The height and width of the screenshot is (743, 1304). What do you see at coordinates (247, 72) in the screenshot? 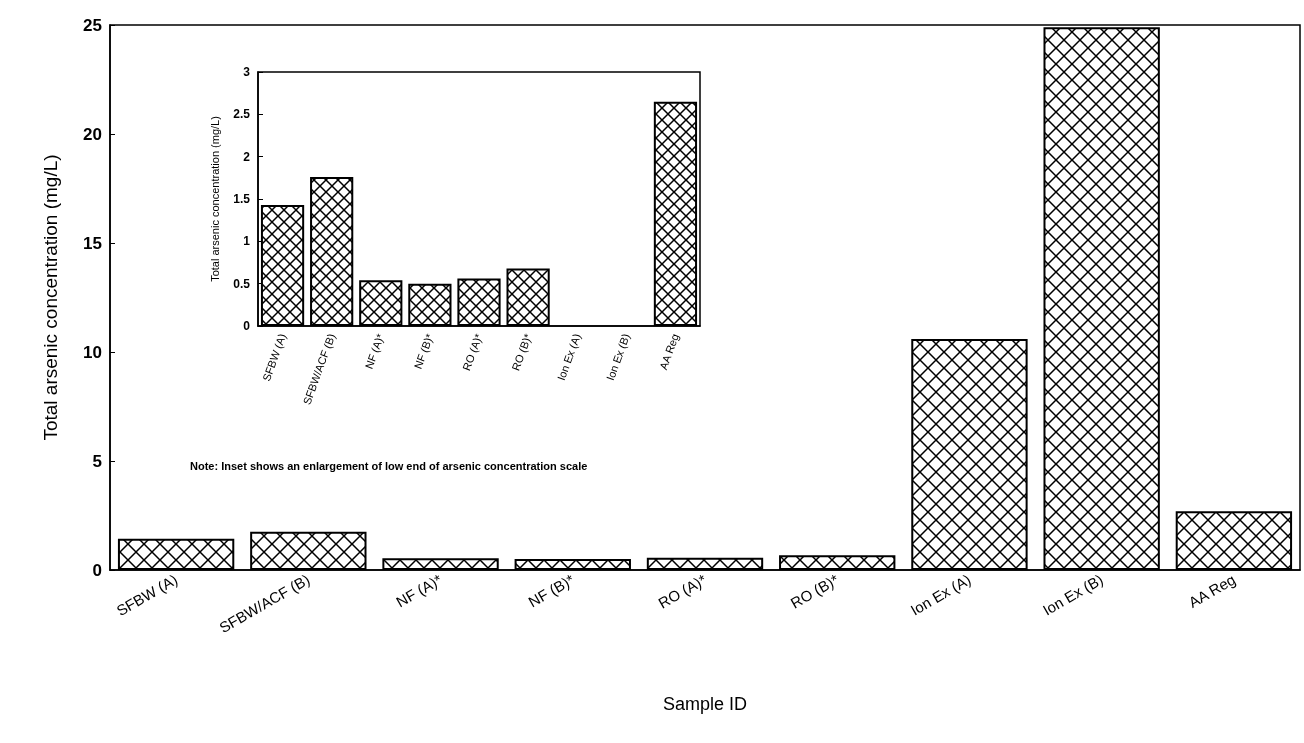
I see `y-tick-label: 3` at bounding box center [247, 72].